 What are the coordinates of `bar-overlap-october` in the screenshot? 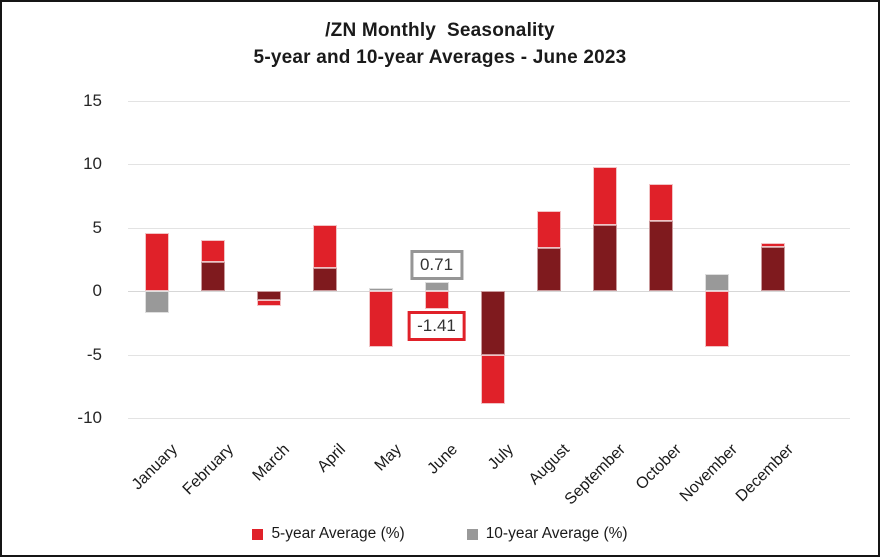 It's located at (660, 256).